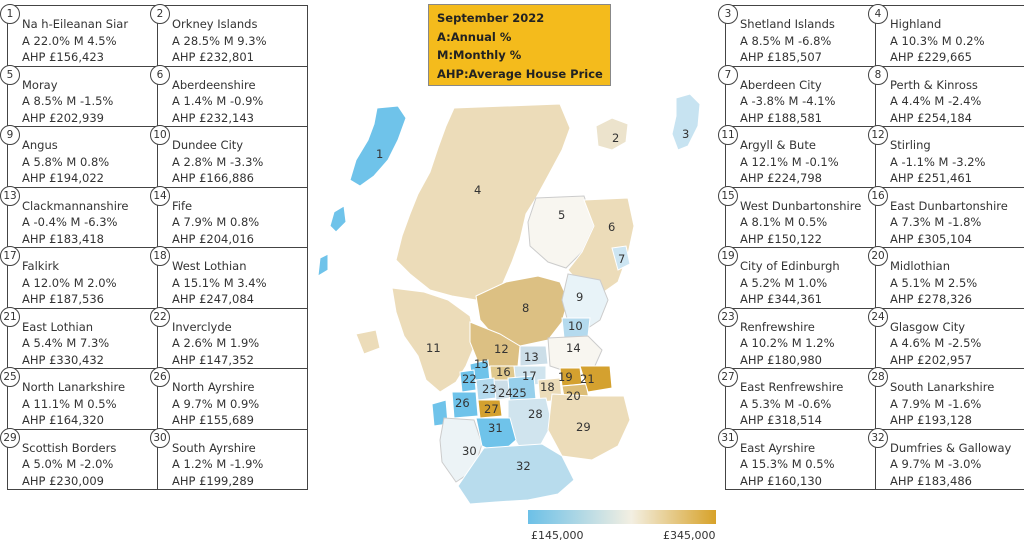 The height and width of the screenshot is (542, 1024). I want to click on region-change: A 5.3% M -0.6%, so click(786, 403).